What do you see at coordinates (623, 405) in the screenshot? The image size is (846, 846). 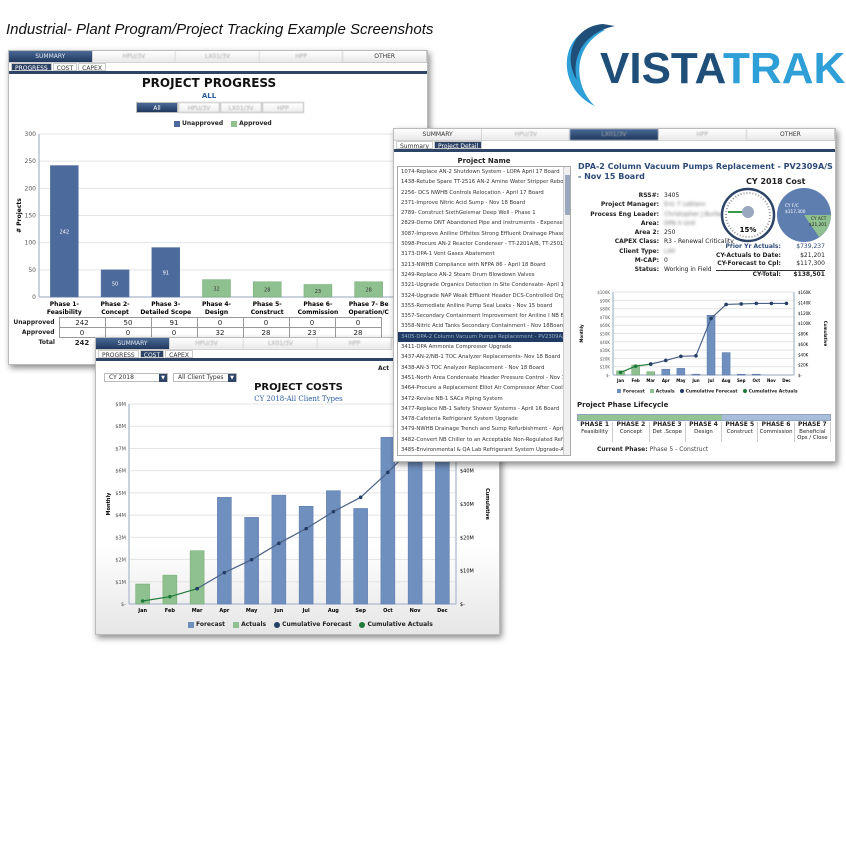 I see `lifecycle-title: Project Phase Lifecycle` at bounding box center [623, 405].